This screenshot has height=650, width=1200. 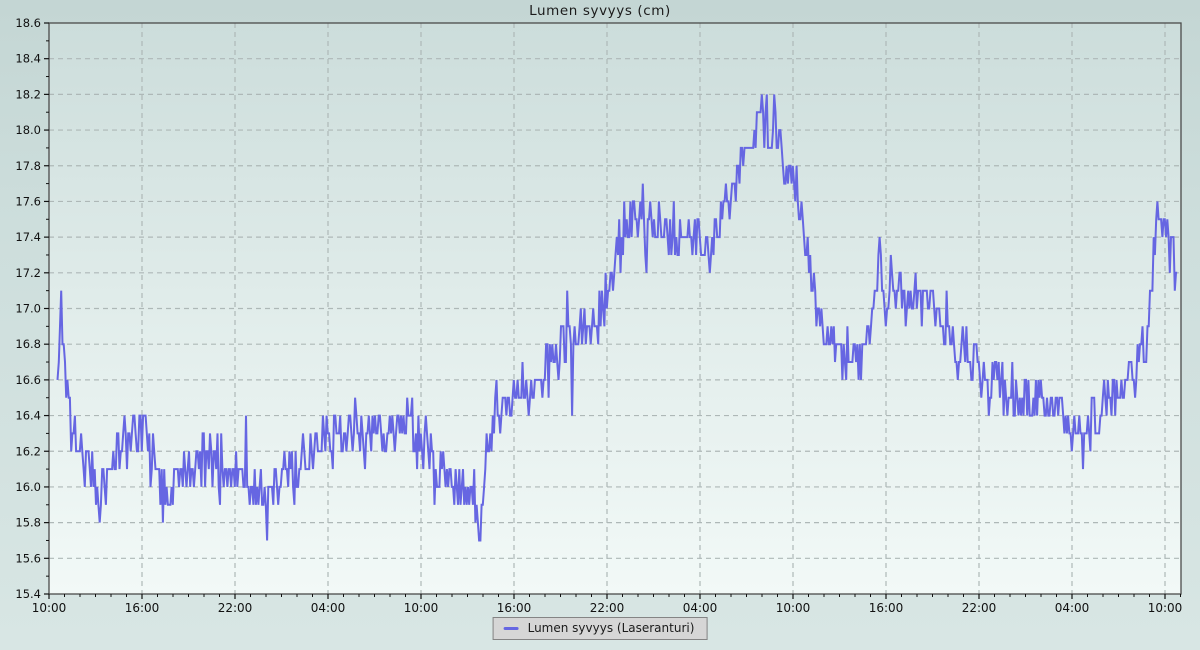 I want to click on svg-text: 18.2, so click(x=28, y=94).